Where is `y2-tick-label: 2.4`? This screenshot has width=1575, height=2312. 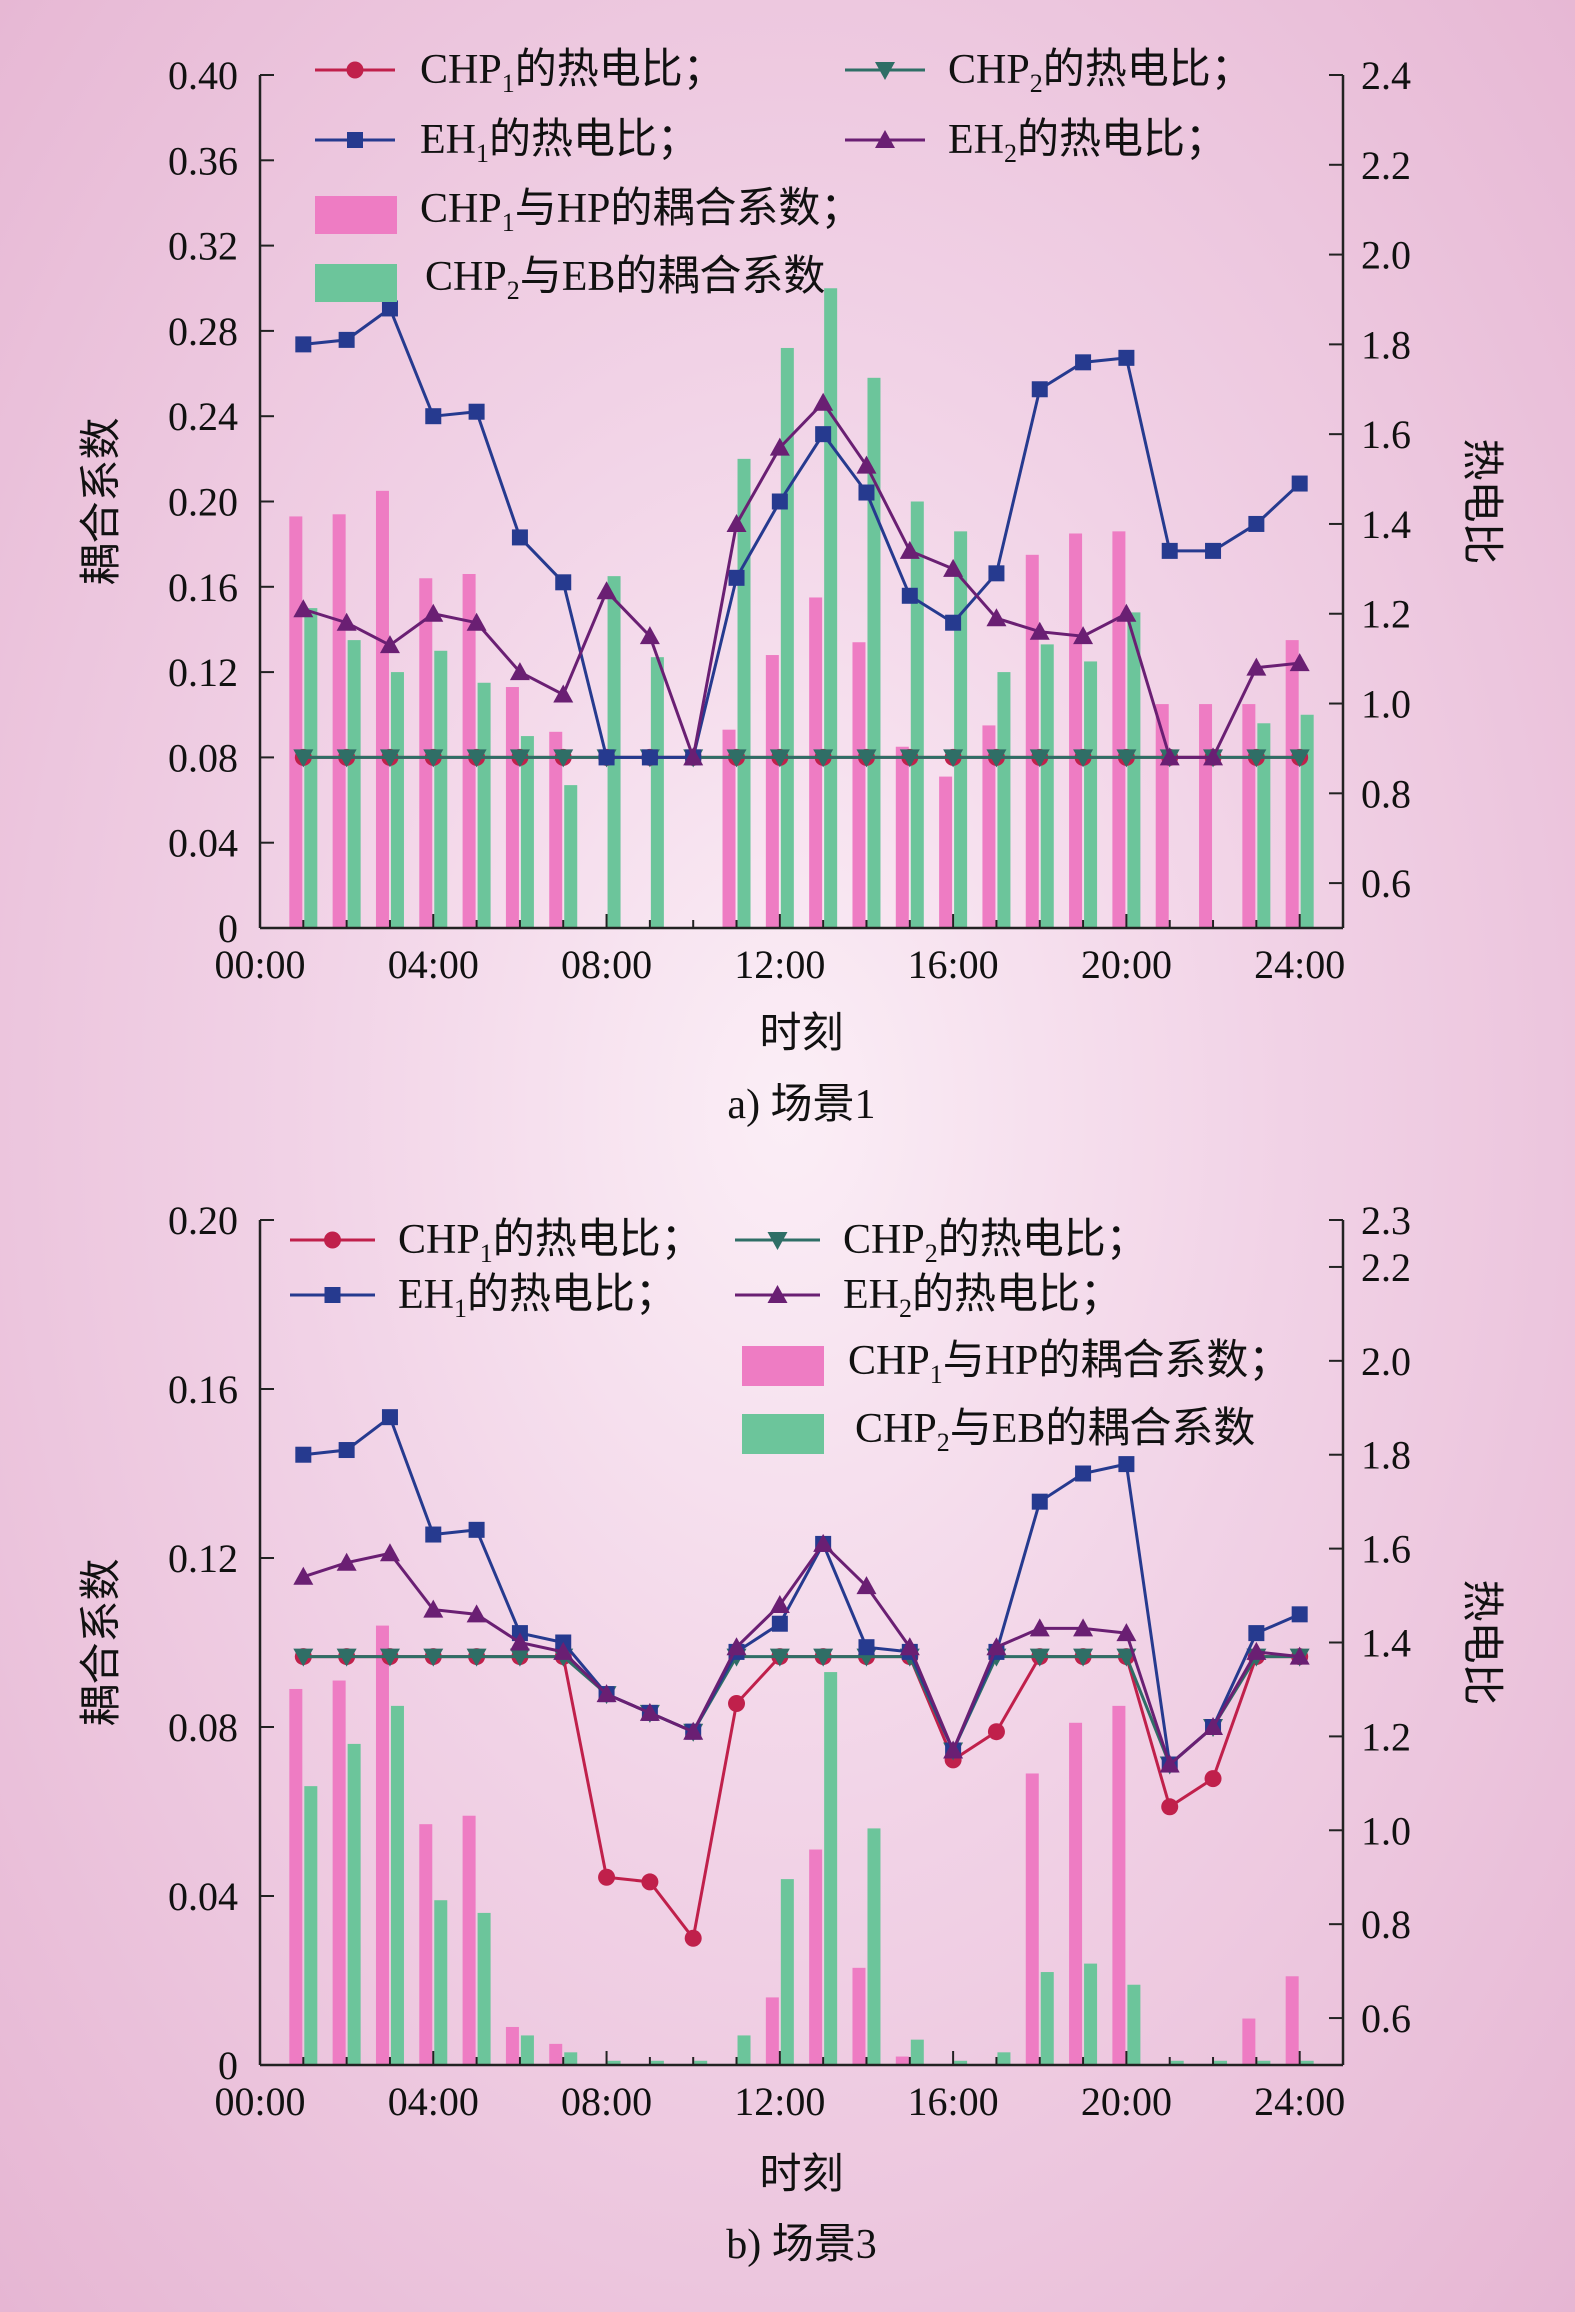 y2-tick-label: 2.4 is located at coordinates (1386, 75).